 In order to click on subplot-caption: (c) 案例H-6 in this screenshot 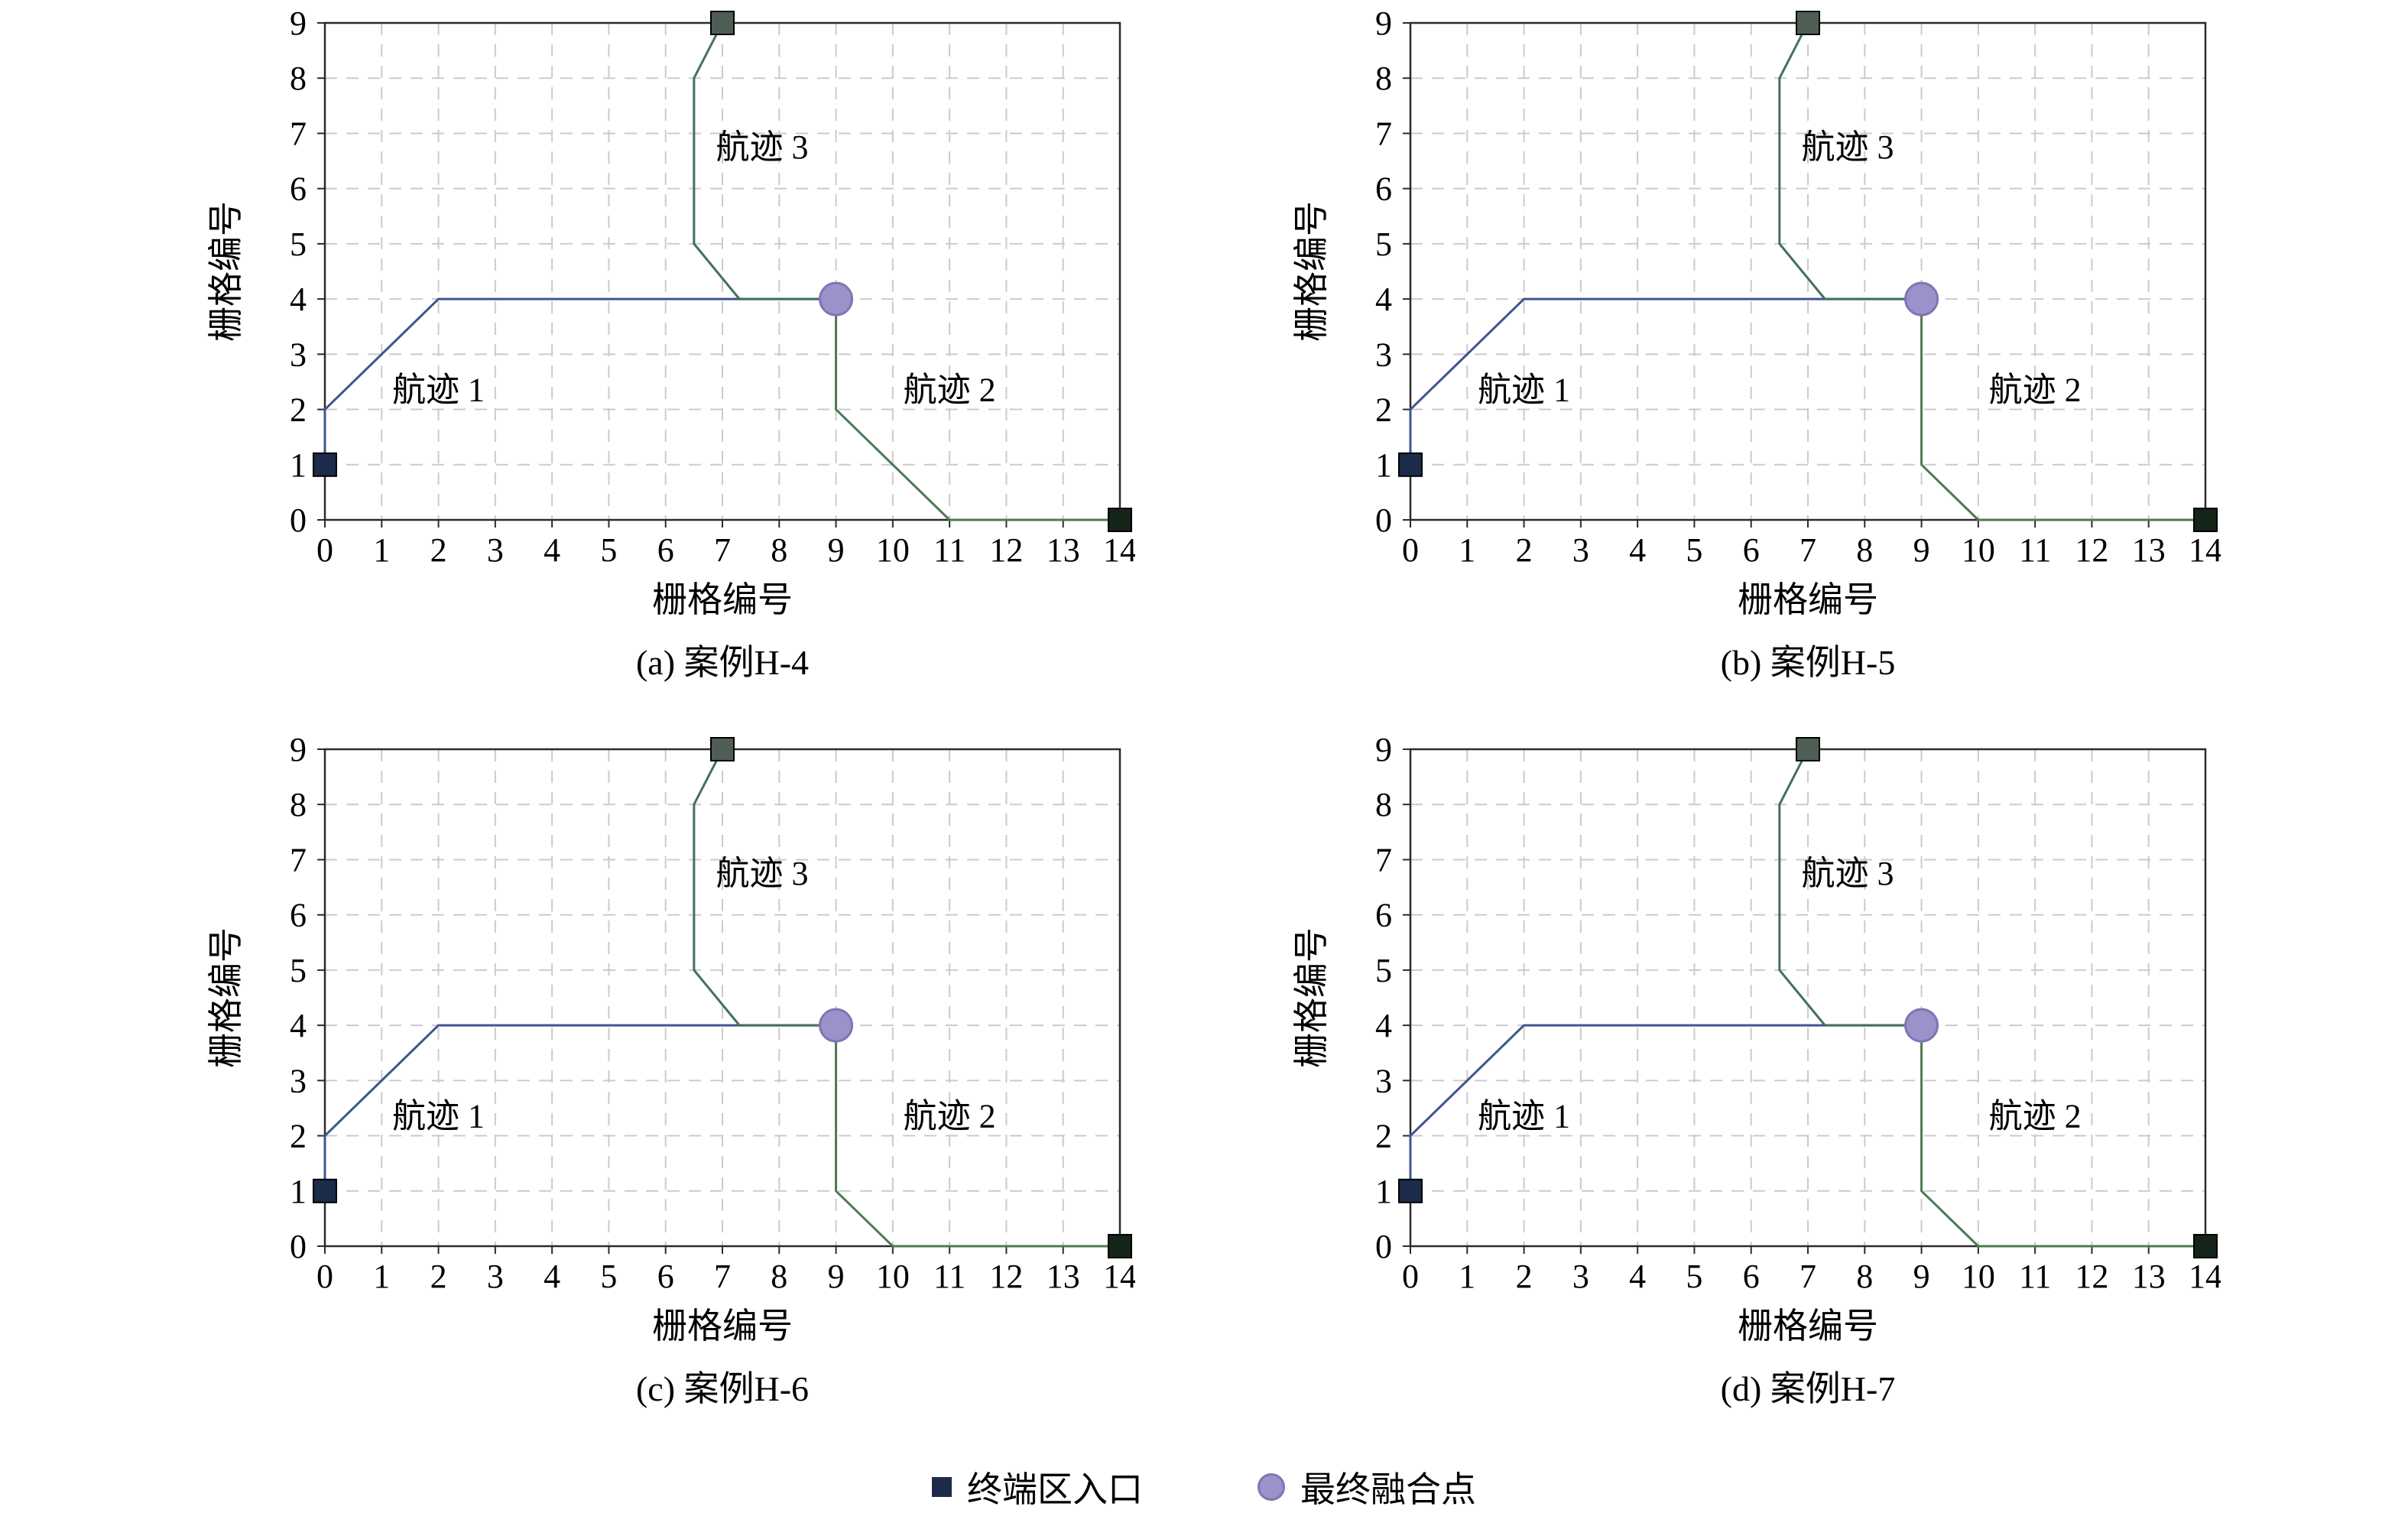, I will do `click(723, 1389)`.